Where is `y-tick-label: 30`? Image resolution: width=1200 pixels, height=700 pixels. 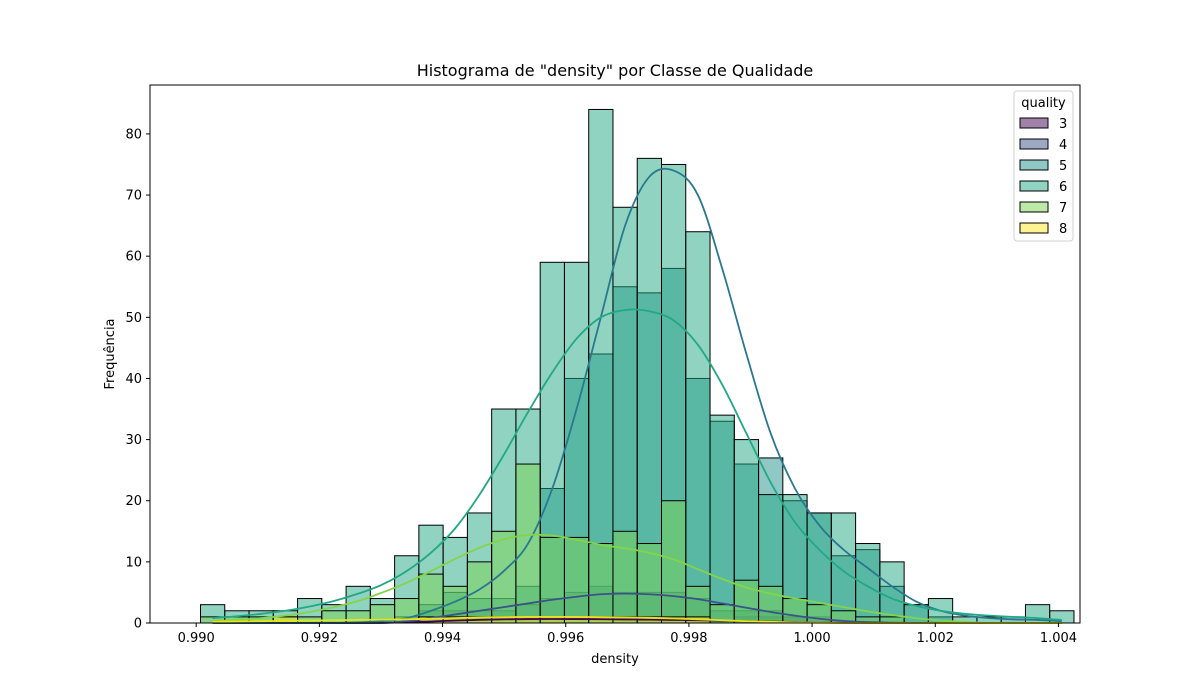 y-tick-label: 30 is located at coordinates (133, 440).